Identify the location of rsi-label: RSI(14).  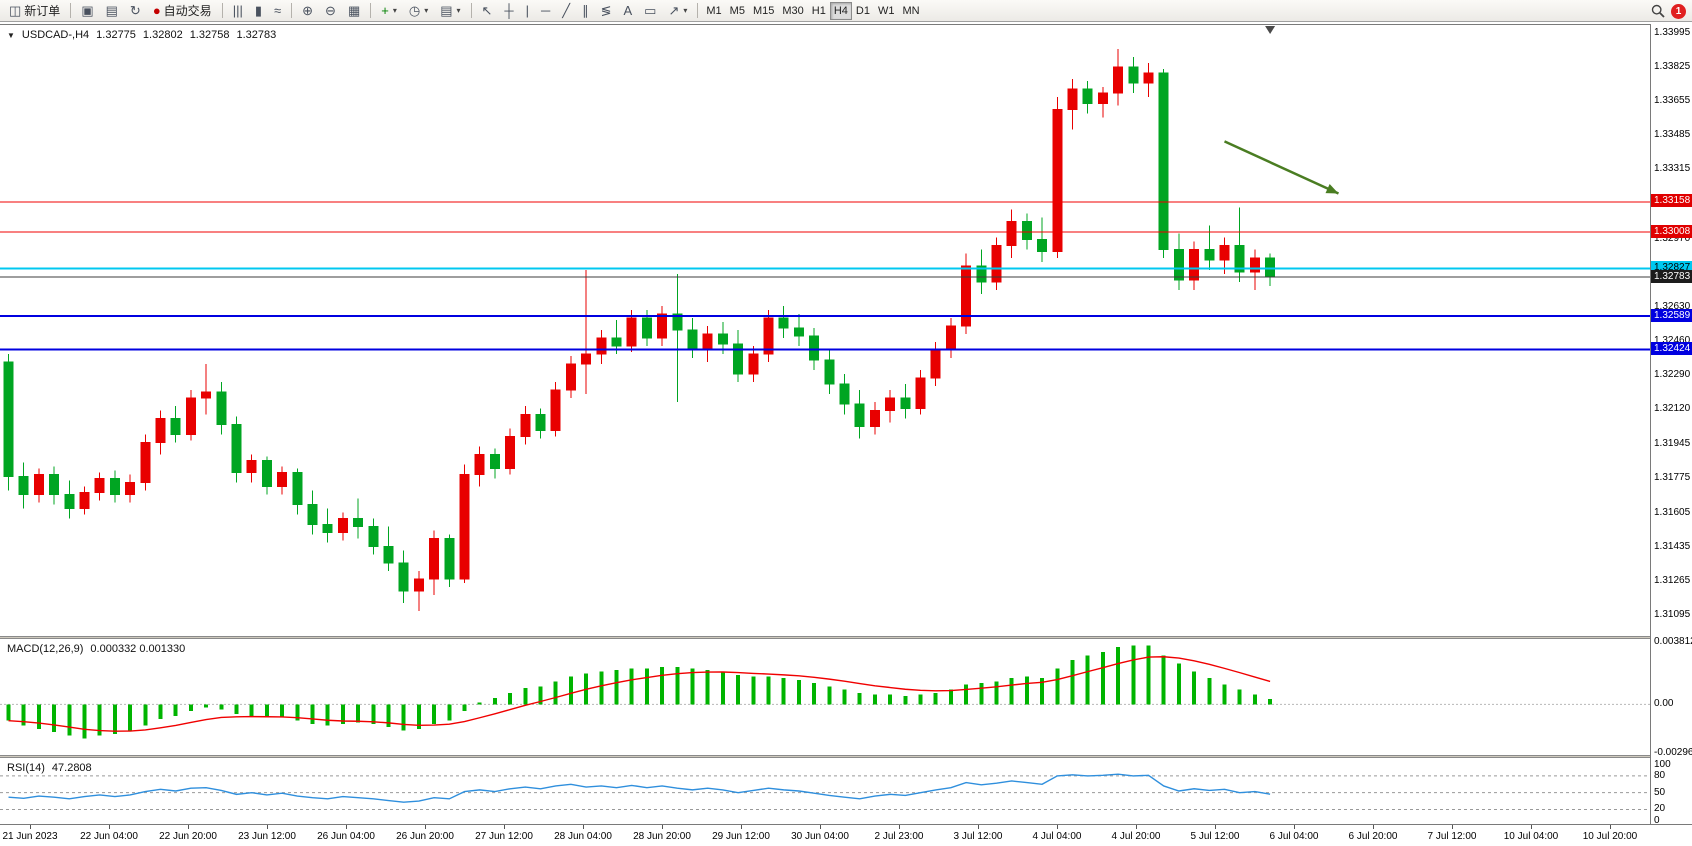
(26, 768).